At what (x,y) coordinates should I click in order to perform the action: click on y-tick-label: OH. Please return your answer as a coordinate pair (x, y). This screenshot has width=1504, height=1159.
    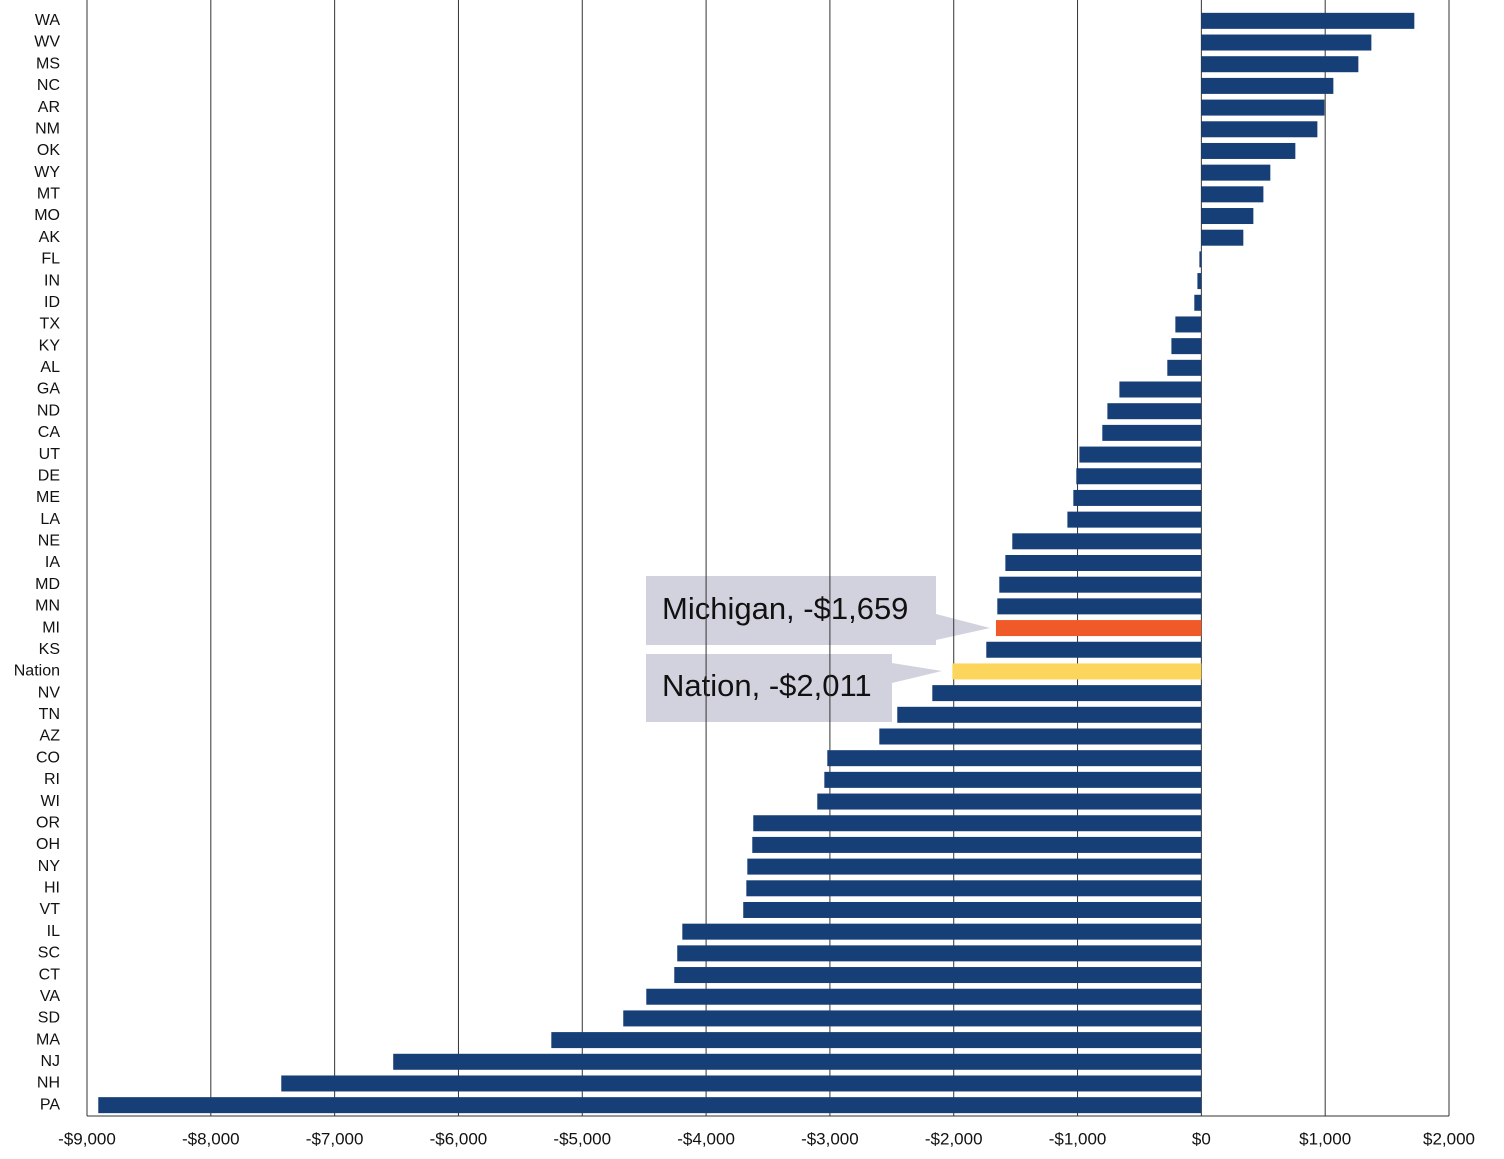
    Looking at the image, I should click on (48, 844).